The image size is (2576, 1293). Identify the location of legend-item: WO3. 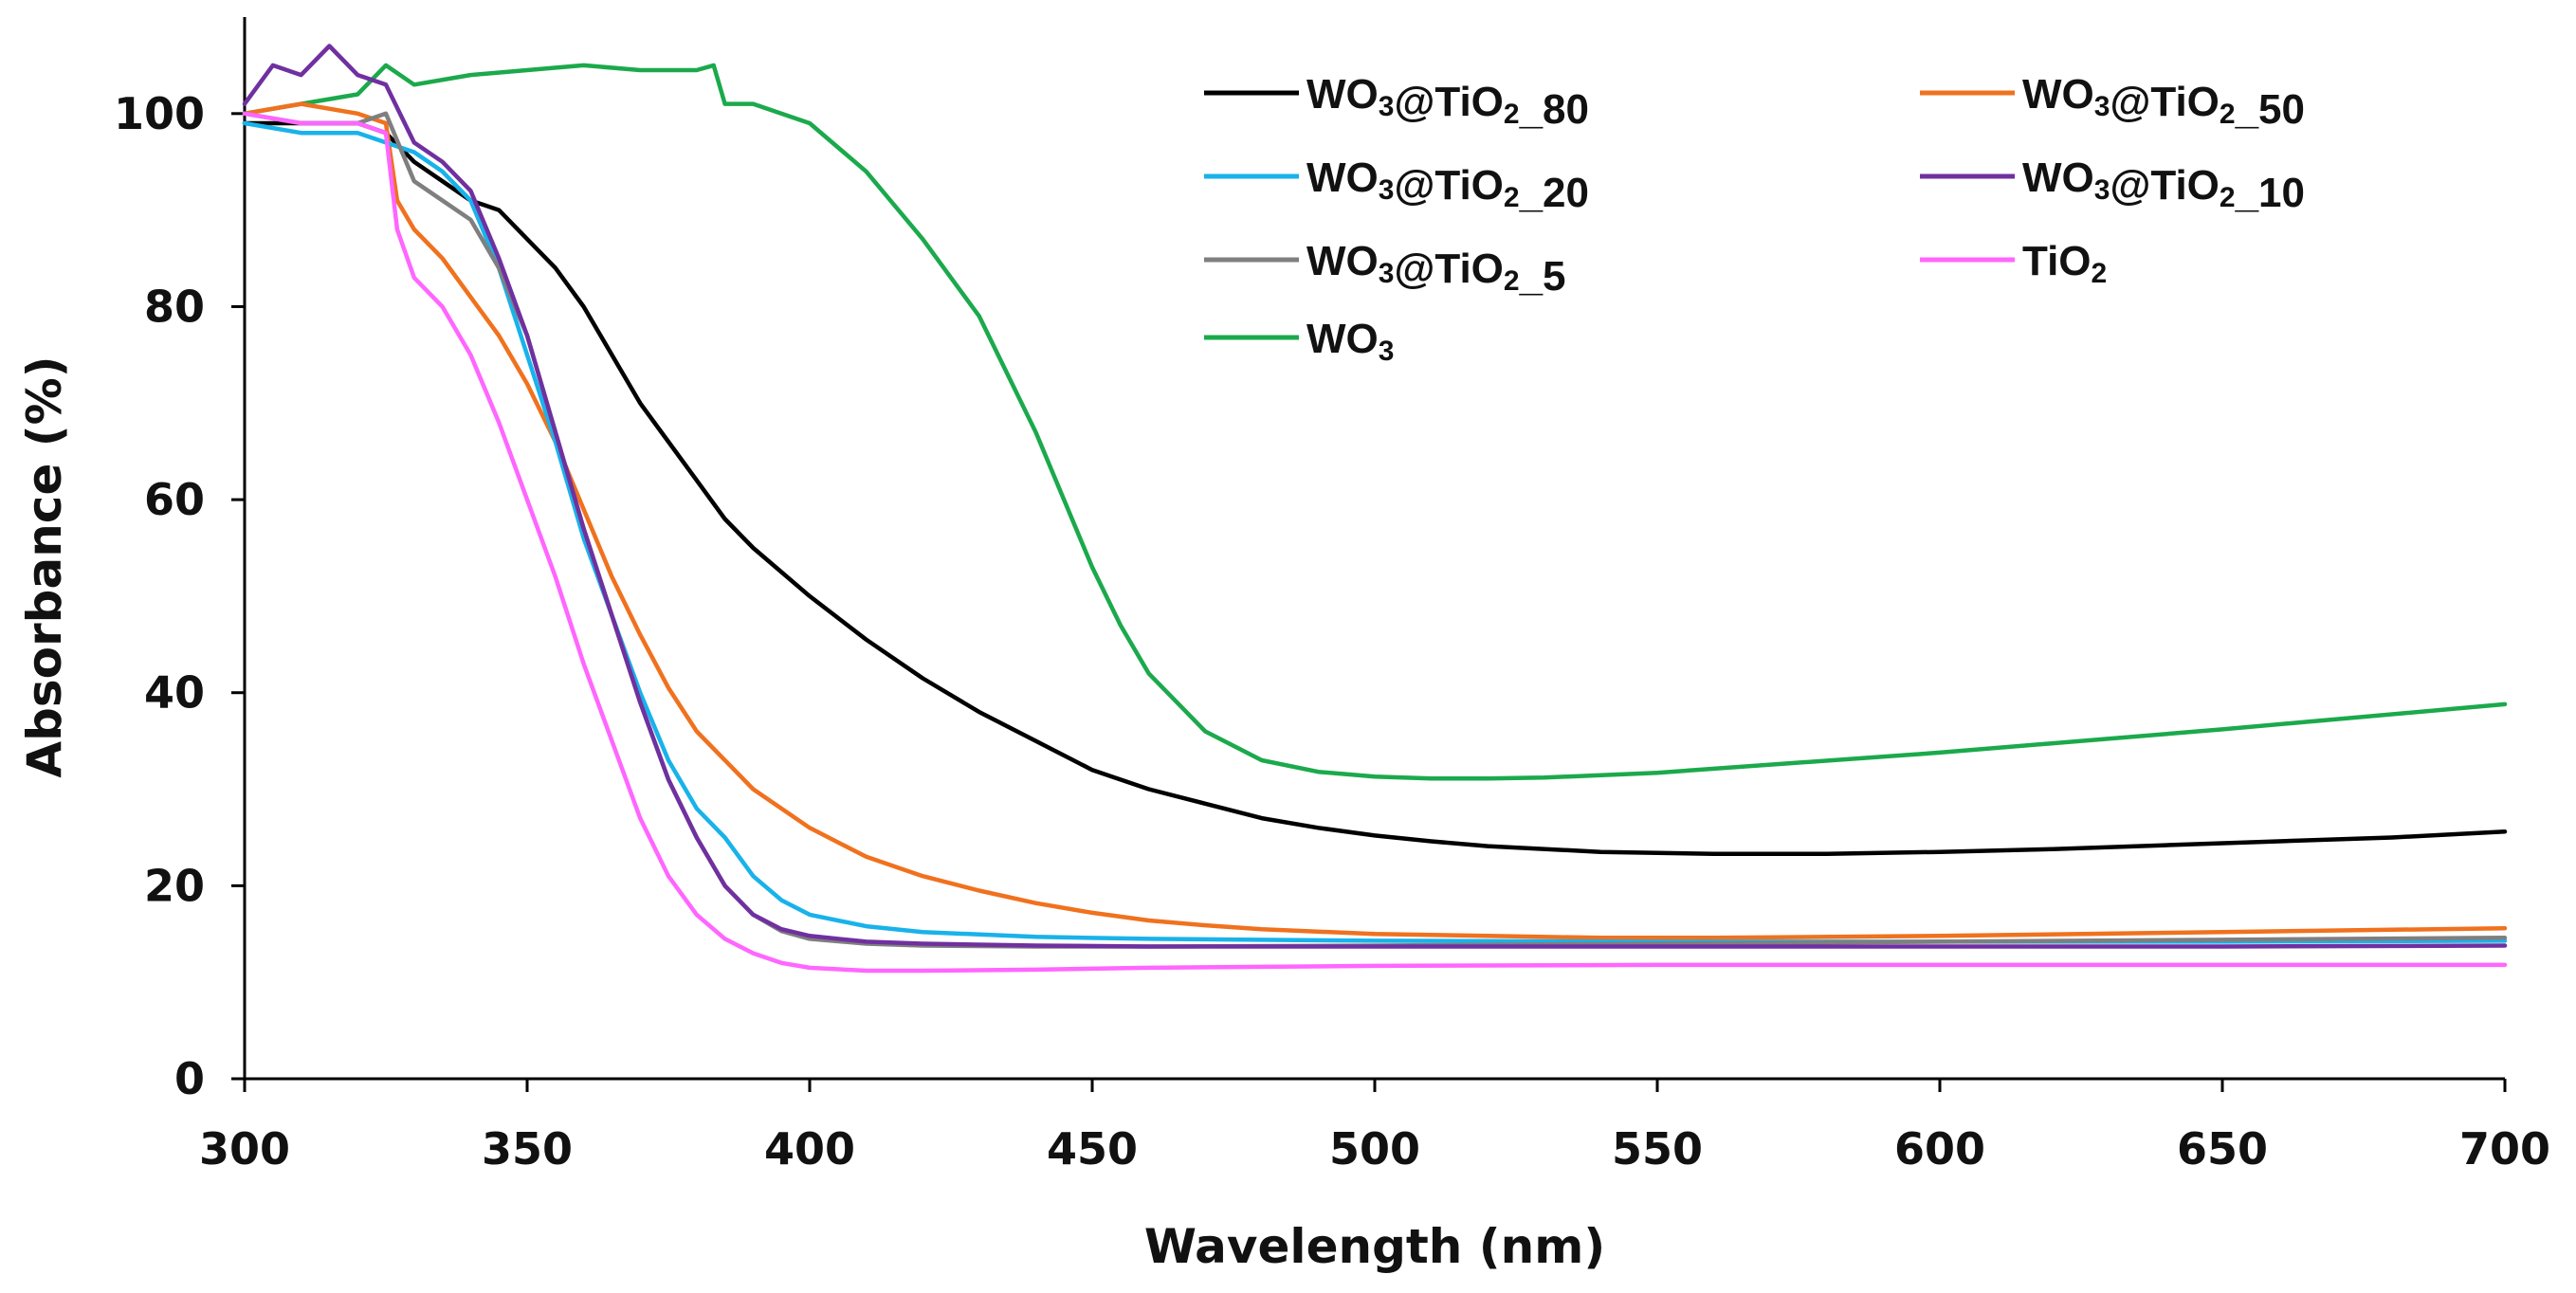
(1299, 341).